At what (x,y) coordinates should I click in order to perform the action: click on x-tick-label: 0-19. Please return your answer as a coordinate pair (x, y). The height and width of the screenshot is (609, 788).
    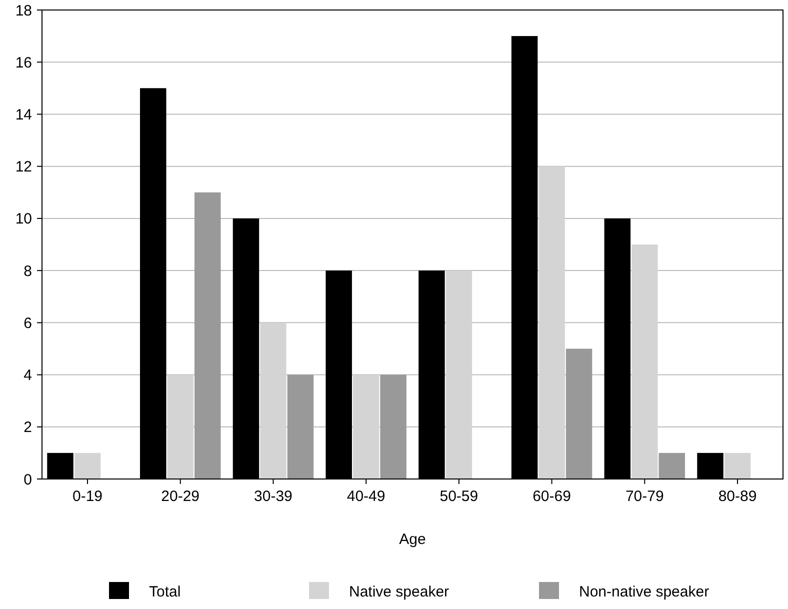
    Looking at the image, I should click on (87, 496).